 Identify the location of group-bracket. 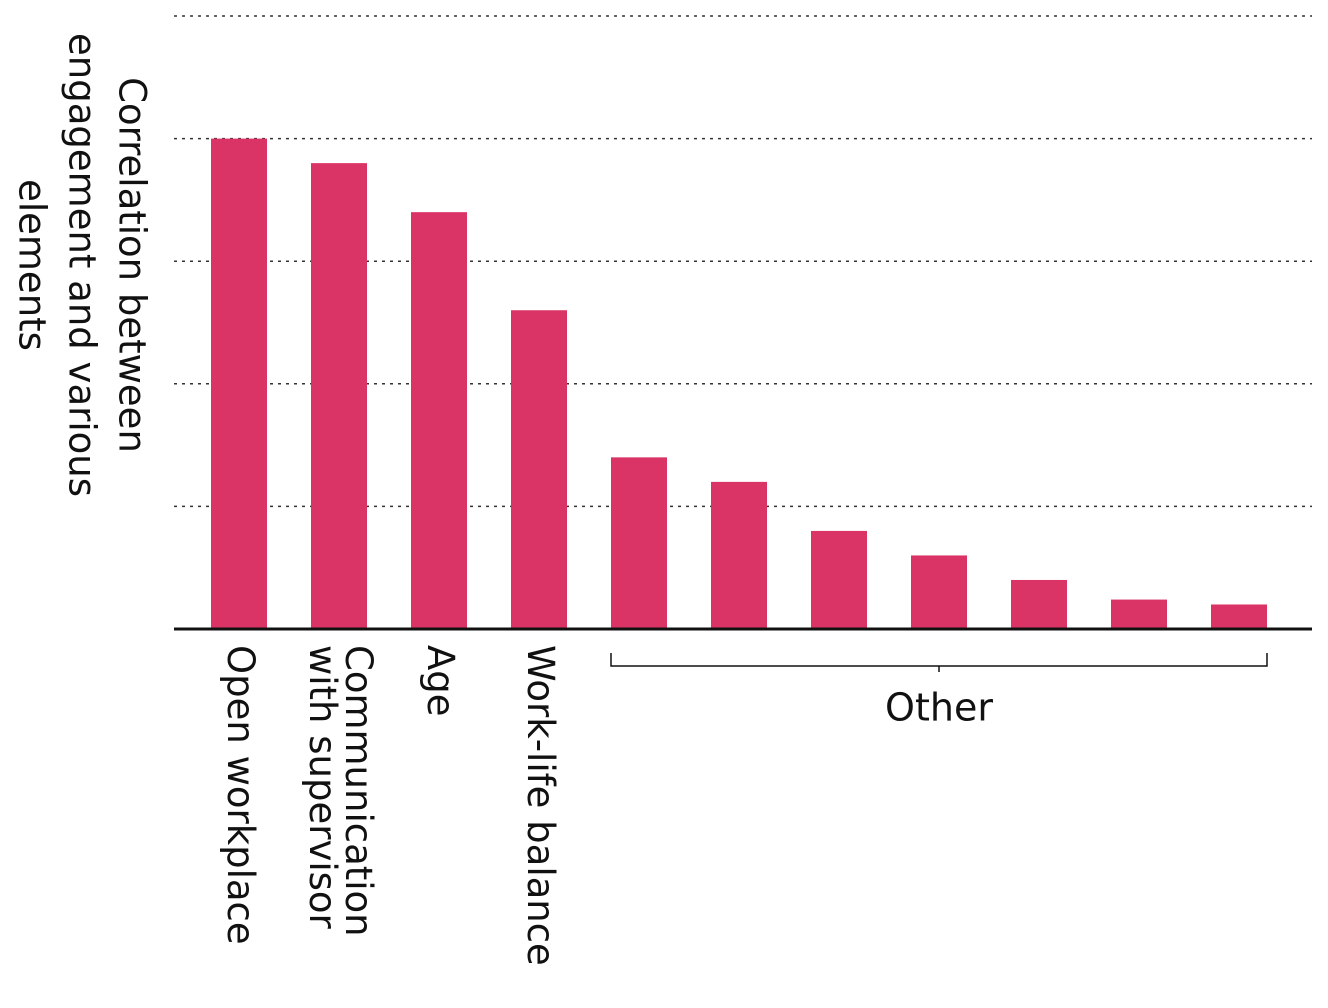
(939, 662).